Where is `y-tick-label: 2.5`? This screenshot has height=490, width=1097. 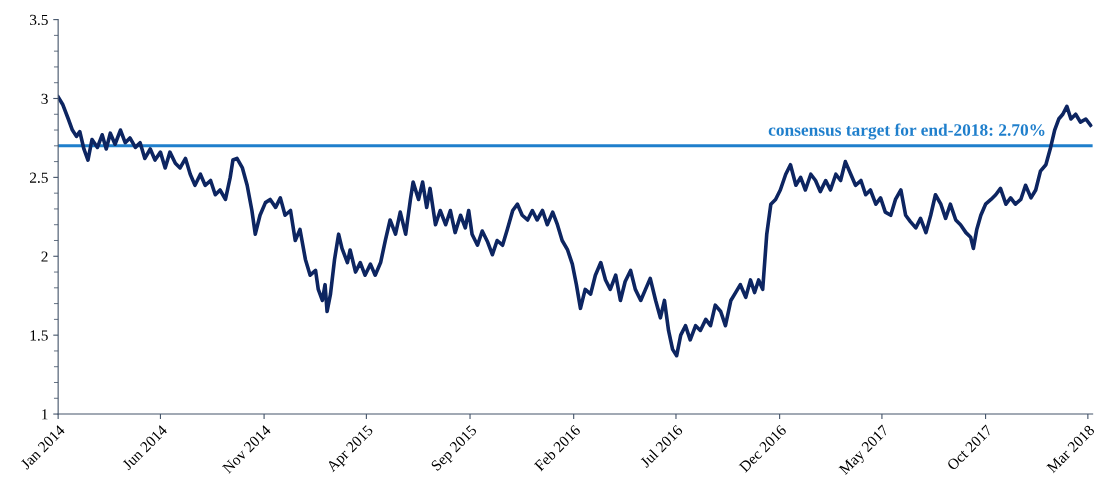
y-tick-label: 2.5 is located at coordinates (38, 177).